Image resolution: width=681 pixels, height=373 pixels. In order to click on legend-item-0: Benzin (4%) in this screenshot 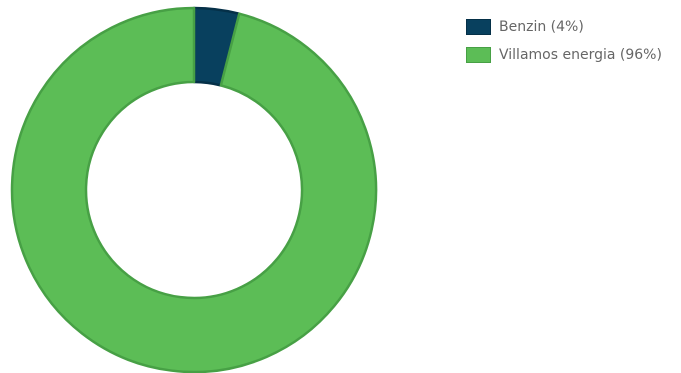, I will do `click(564, 27)`.